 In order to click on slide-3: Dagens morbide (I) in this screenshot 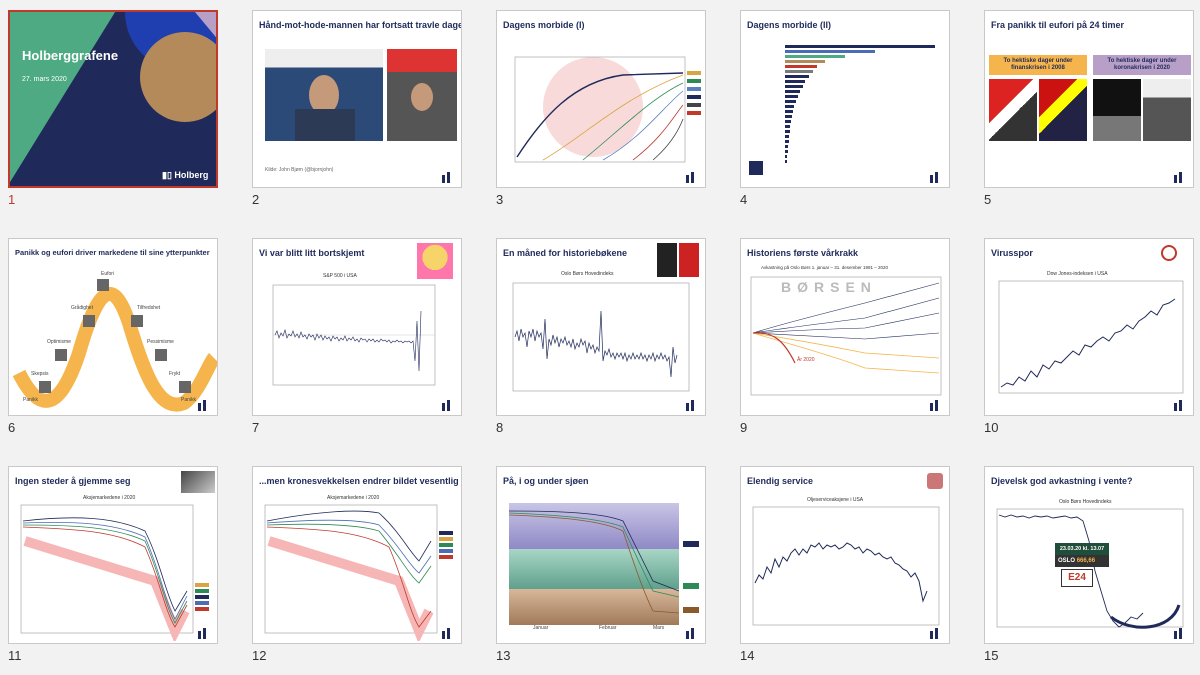, I will do `click(601, 99)`.